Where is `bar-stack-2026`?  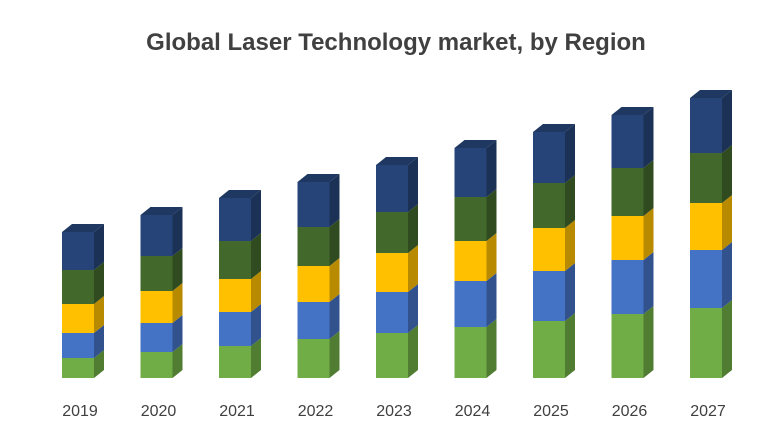 bar-stack-2026 is located at coordinates (632, 242).